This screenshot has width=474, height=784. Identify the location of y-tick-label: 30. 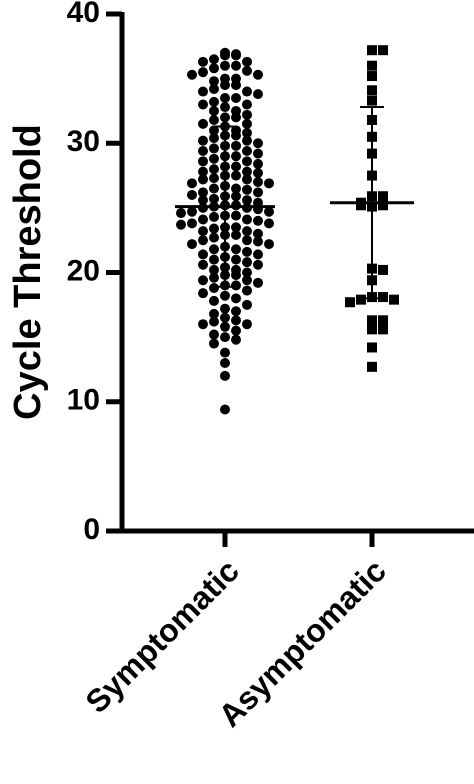
(83, 141).